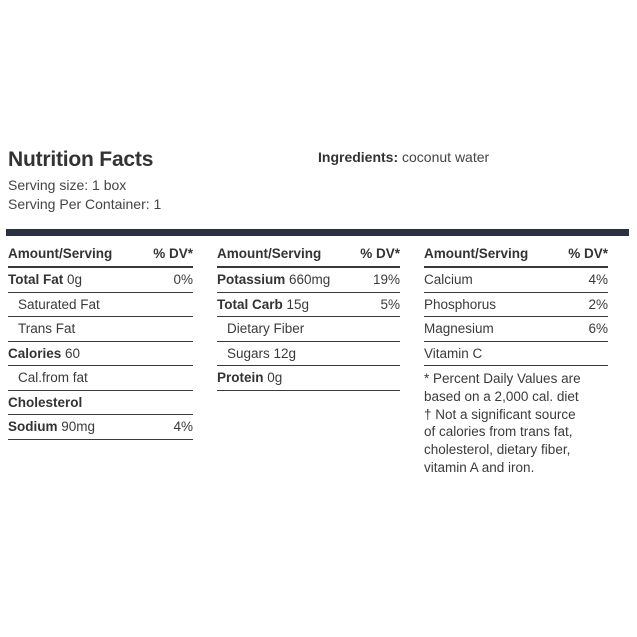  I want to click on row-label: Saturated Fat, so click(59, 304).